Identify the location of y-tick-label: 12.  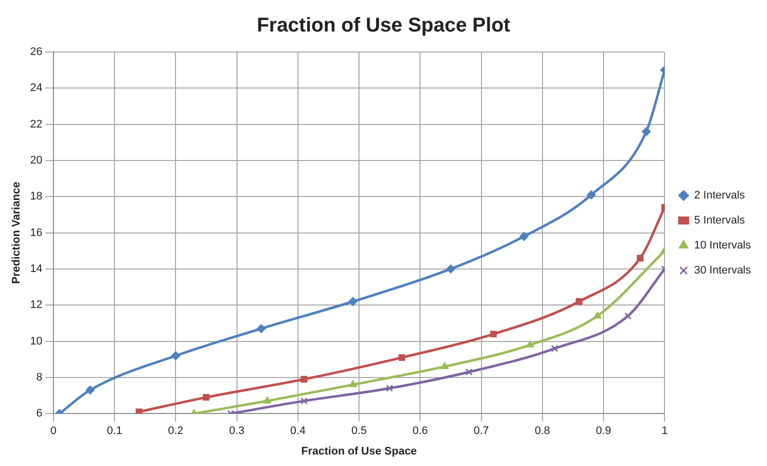
(36, 305).